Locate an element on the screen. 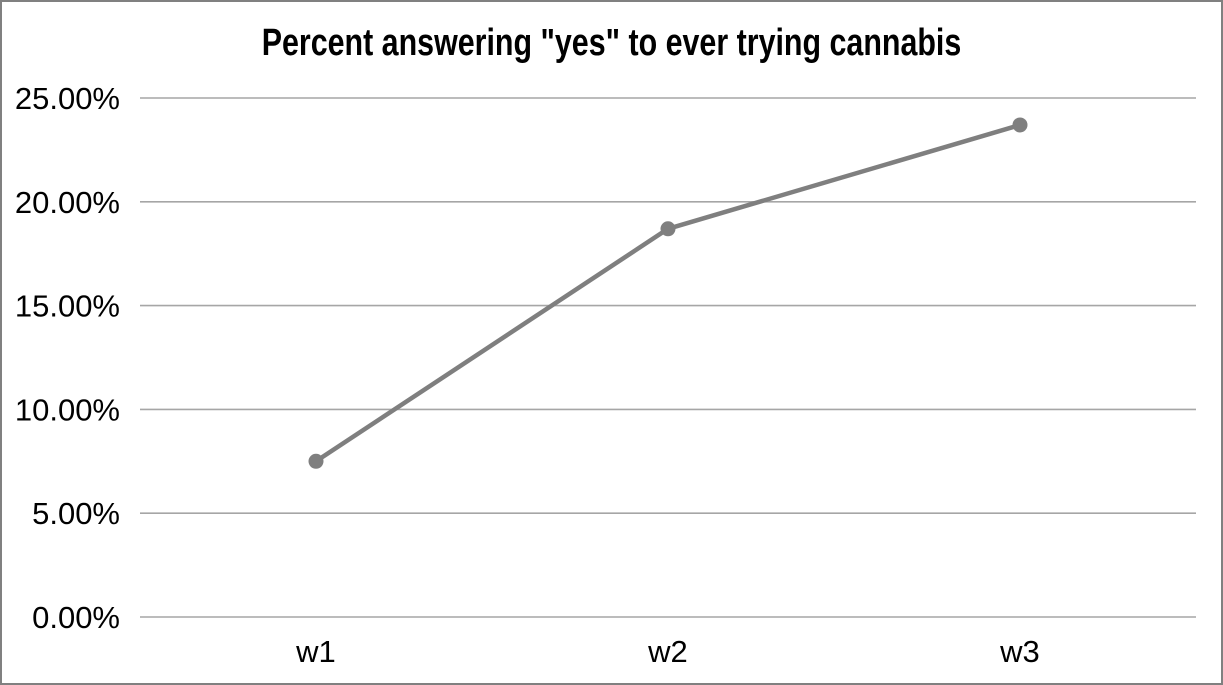  y-axis-tick-label: 10.00% is located at coordinates (67, 409).